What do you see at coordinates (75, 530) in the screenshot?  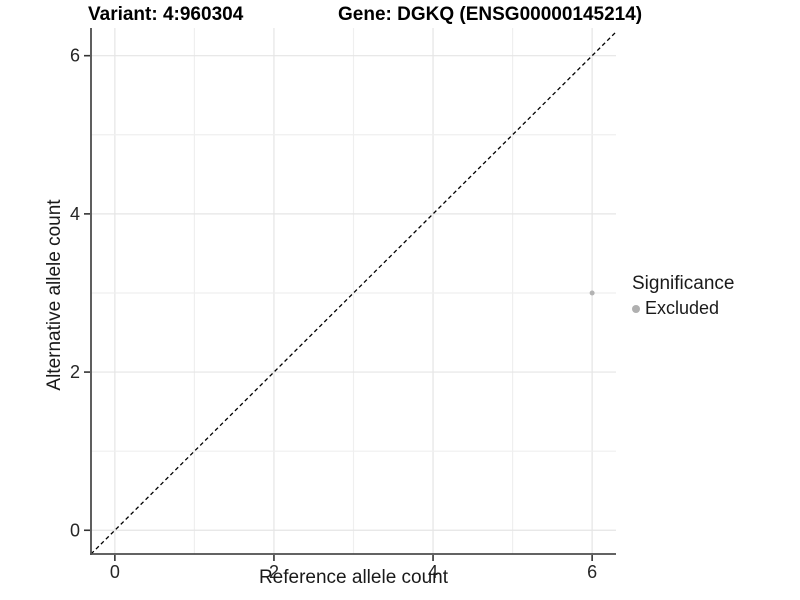 I see `y-tick-label: 0` at bounding box center [75, 530].